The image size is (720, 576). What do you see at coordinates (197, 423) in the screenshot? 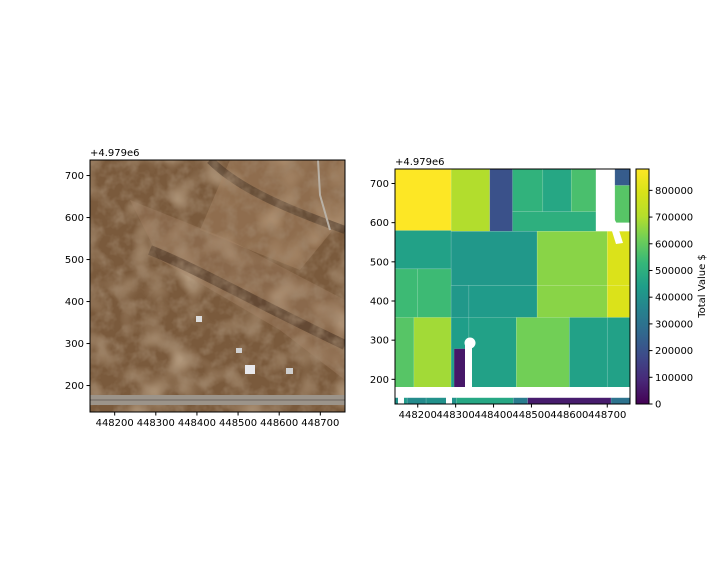
I see `left-x-tick-label: 448400` at bounding box center [197, 423].